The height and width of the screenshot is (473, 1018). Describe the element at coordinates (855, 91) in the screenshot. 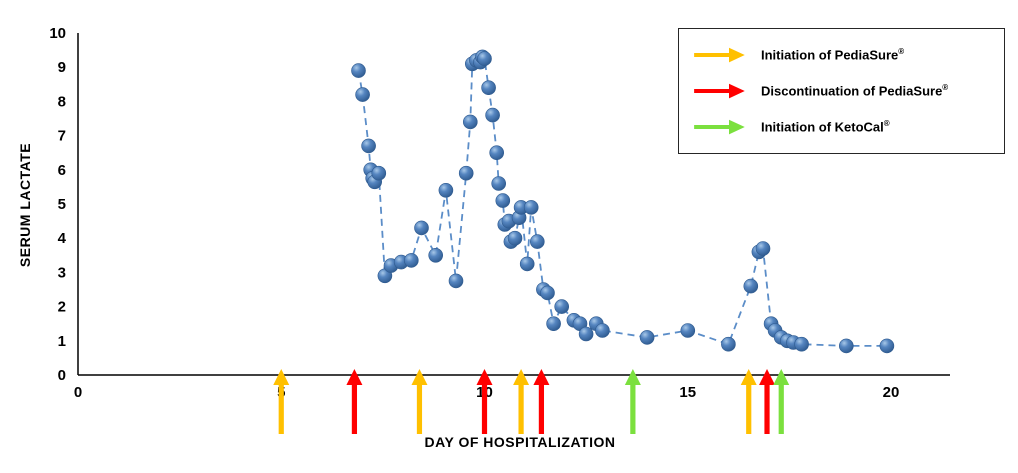

I see `legend-label: Discontinuation of PediaSure®` at that location.